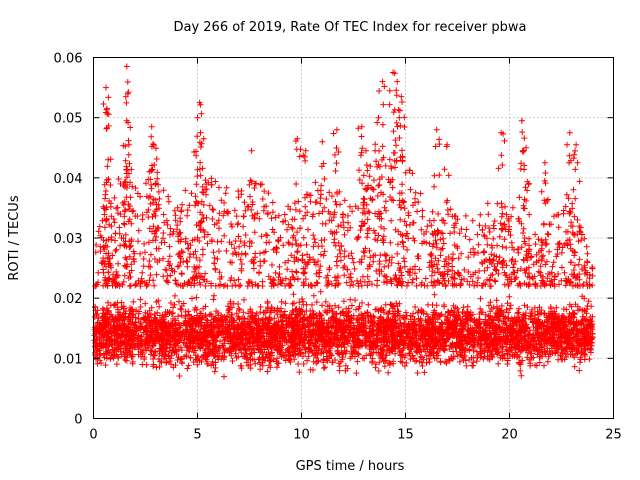 The image size is (640, 480). Describe the element at coordinates (93, 435) in the screenshot. I see `x-tick-label: 0` at that location.